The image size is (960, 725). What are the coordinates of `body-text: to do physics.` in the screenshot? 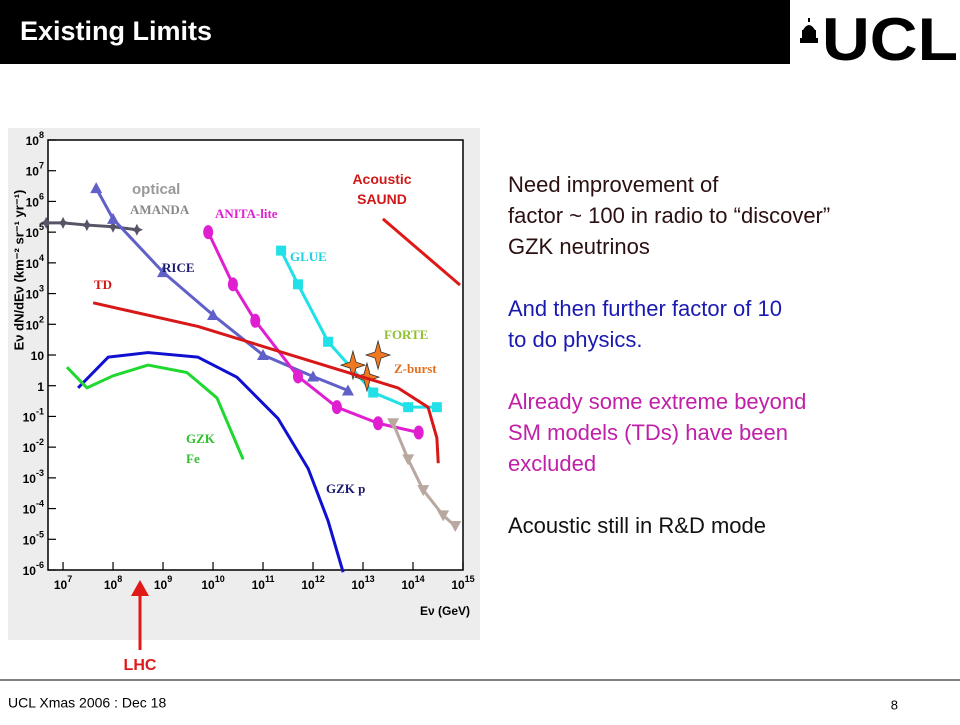 It's located at (575, 339).